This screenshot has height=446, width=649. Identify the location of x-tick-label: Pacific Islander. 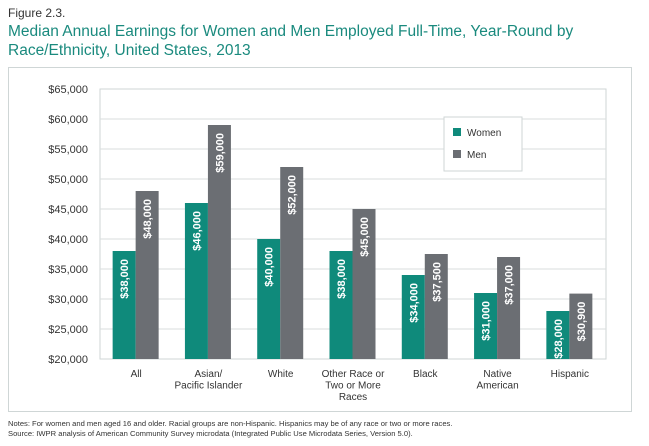
(209, 386).